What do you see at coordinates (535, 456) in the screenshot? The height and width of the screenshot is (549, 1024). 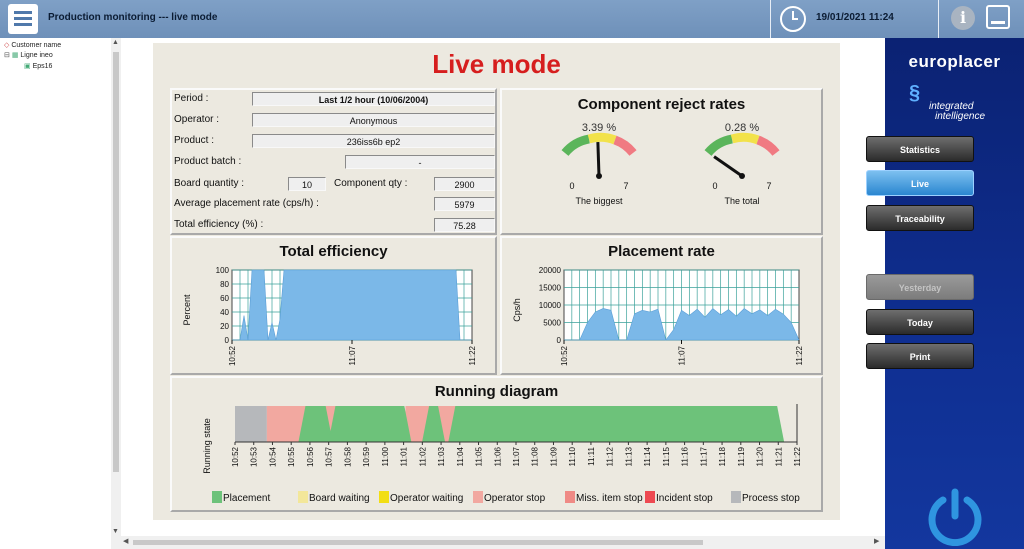 I see `x-tick-label: 11:08` at bounding box center [535, 456].